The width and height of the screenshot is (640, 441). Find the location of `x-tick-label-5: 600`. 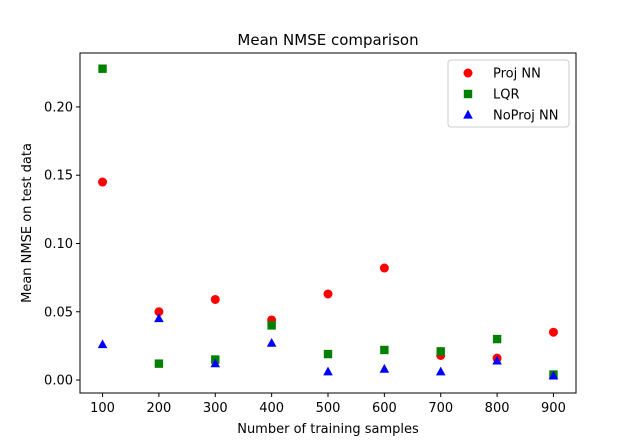

x-tick-label-5: 600 is located at coordinates (384, 408).